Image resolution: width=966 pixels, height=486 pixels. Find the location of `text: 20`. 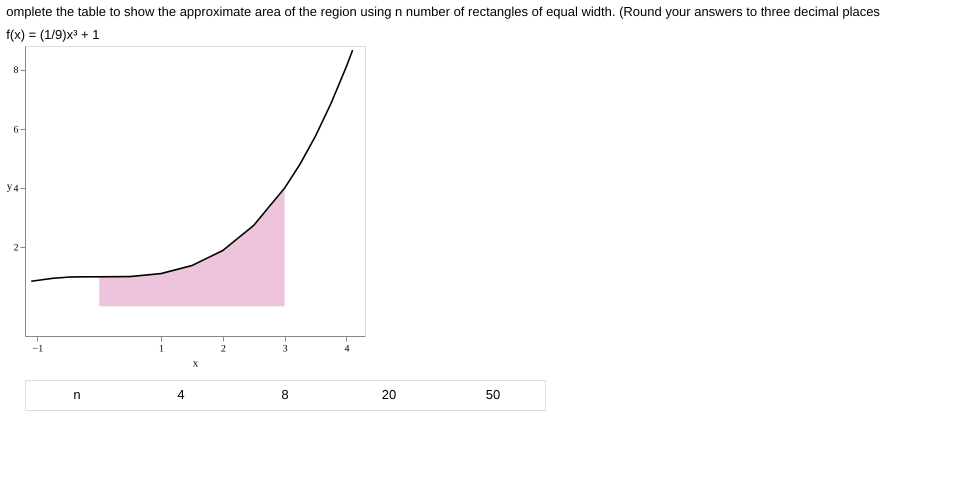

text: 20 is located at coordinates (389, 394).